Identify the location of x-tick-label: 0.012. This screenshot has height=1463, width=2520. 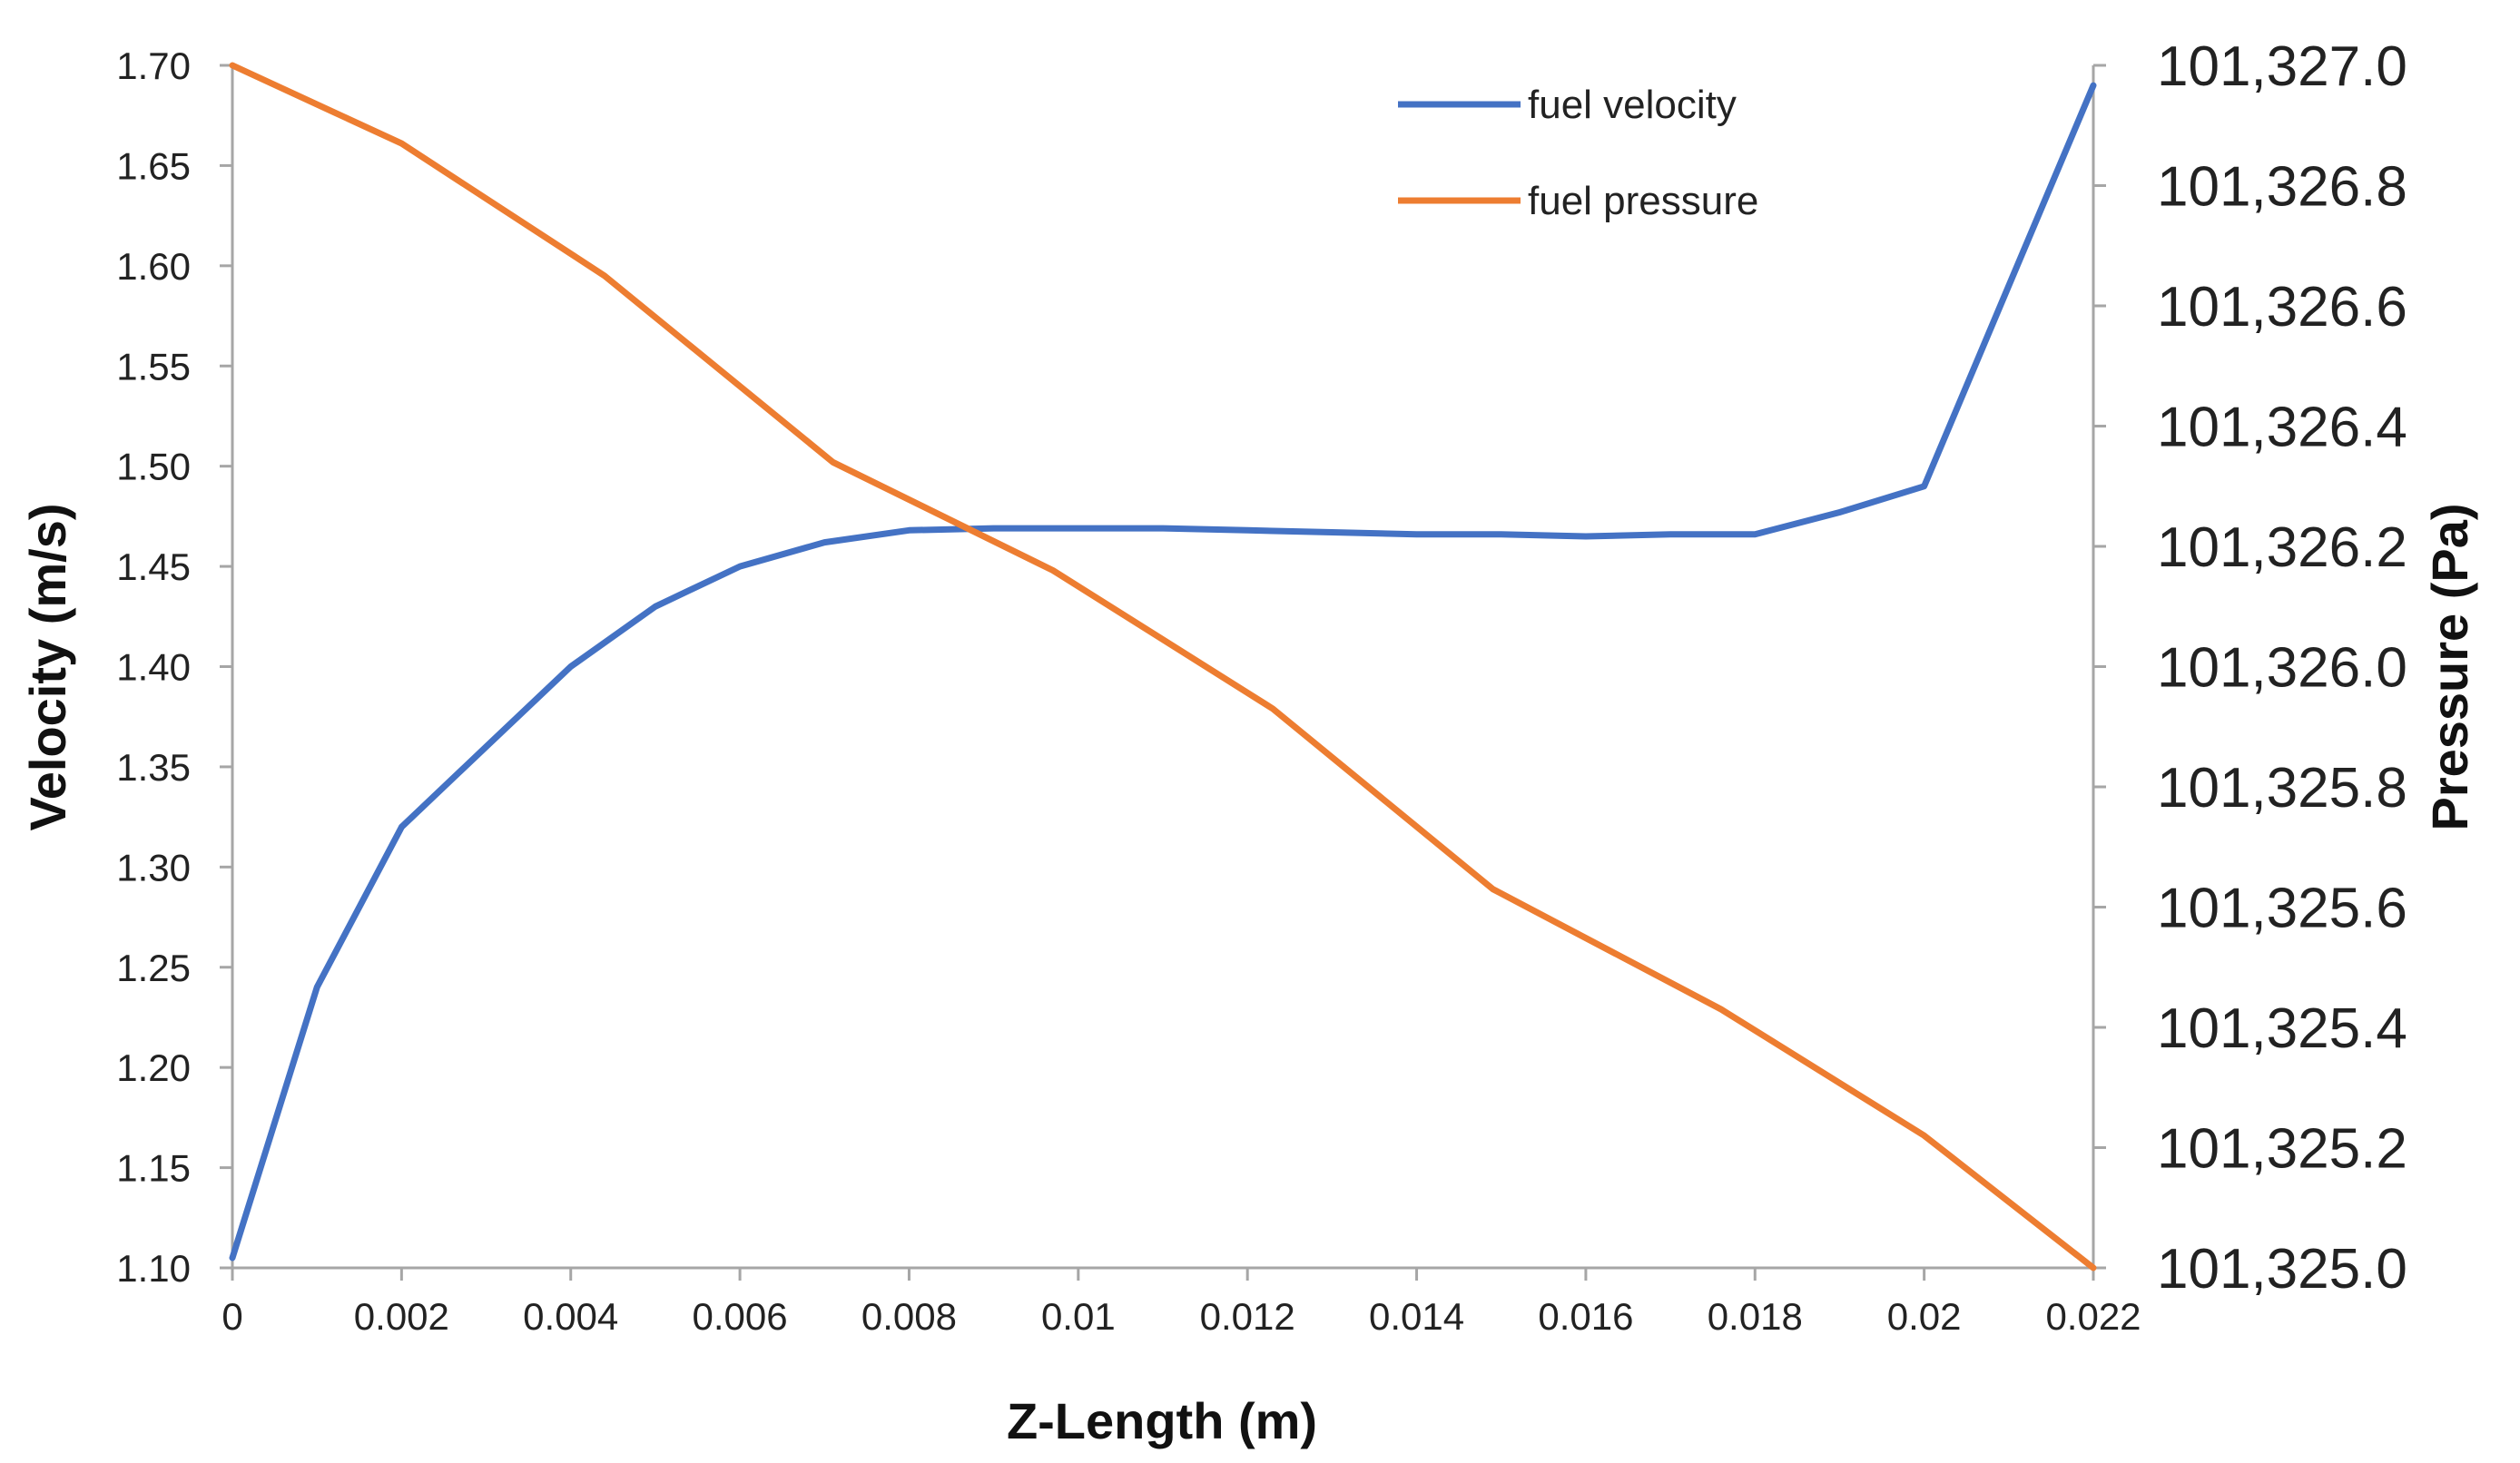
(1248, 1316).